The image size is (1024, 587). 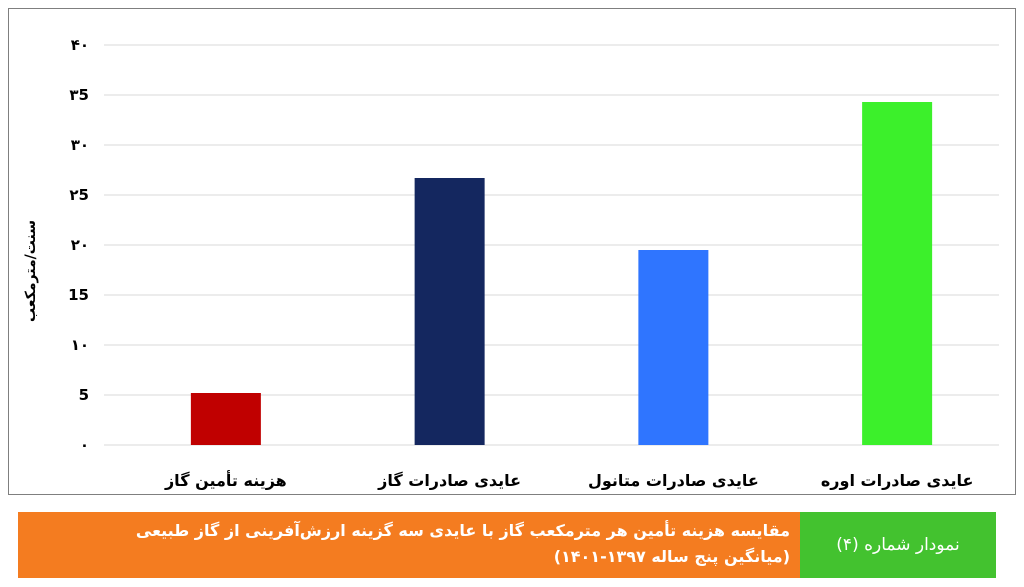 I want to click on caption-figure-label: نمودار شماره (۴), so click(x=898, y=545).